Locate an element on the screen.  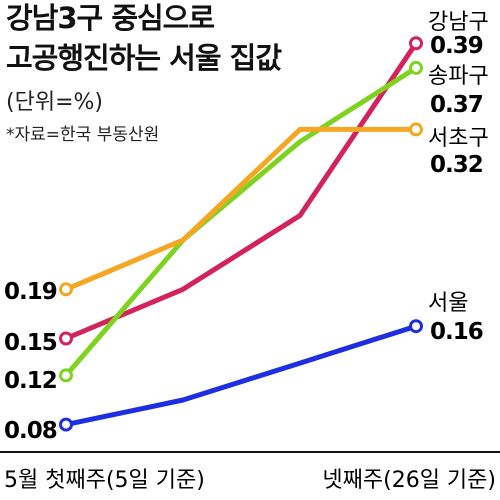
series-0-end-marker is located at coordinates (416, 43).